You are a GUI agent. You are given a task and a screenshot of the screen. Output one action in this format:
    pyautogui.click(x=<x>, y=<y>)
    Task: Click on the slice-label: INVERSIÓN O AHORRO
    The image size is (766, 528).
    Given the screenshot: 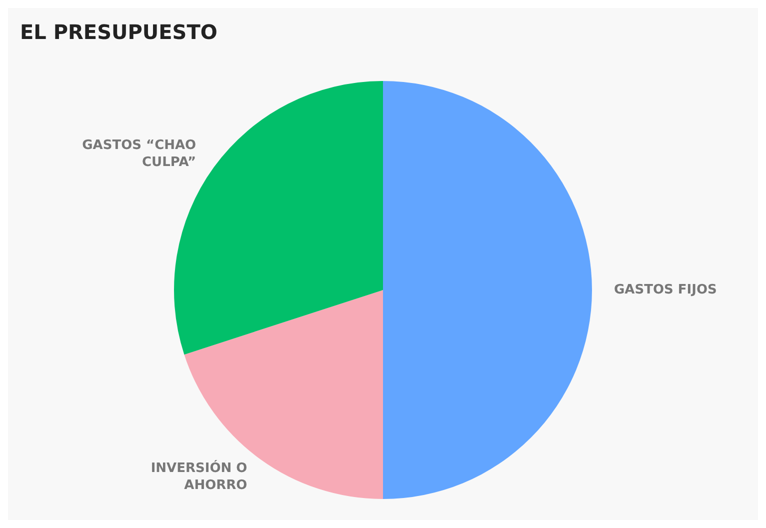 What is the action you would take?
    pyautogui.click(x=199, y=475)
    